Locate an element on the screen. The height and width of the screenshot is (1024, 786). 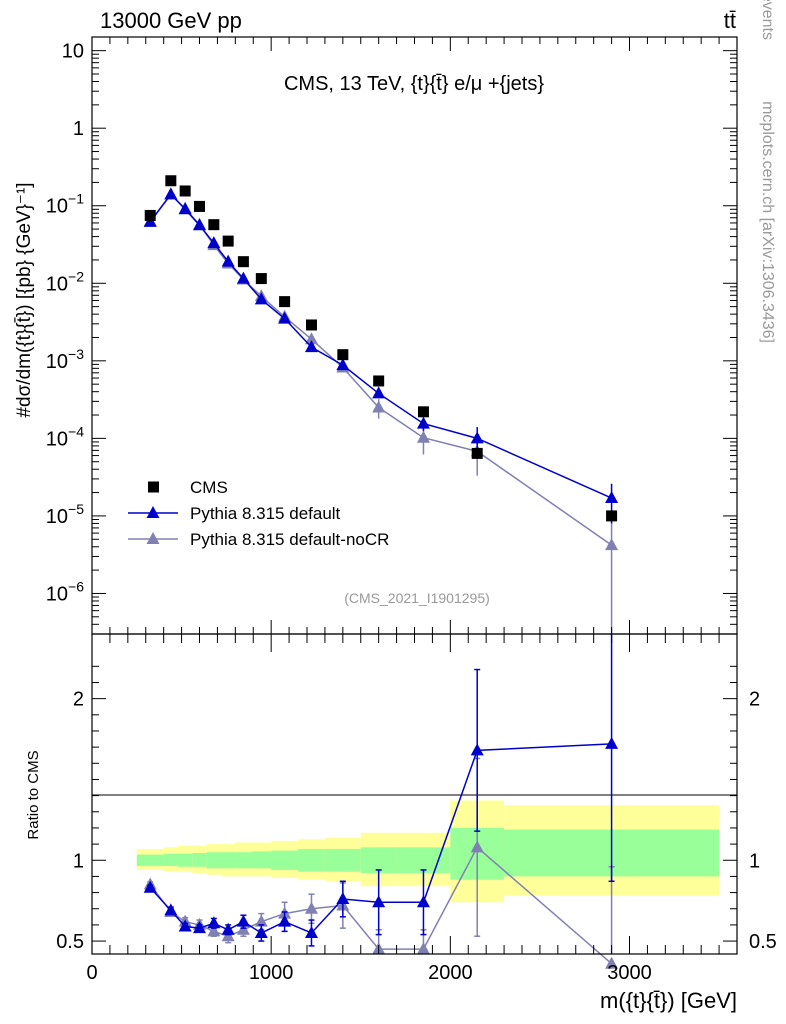
ratio-y-tick-label: 1 is located at coordinates (78, 861).